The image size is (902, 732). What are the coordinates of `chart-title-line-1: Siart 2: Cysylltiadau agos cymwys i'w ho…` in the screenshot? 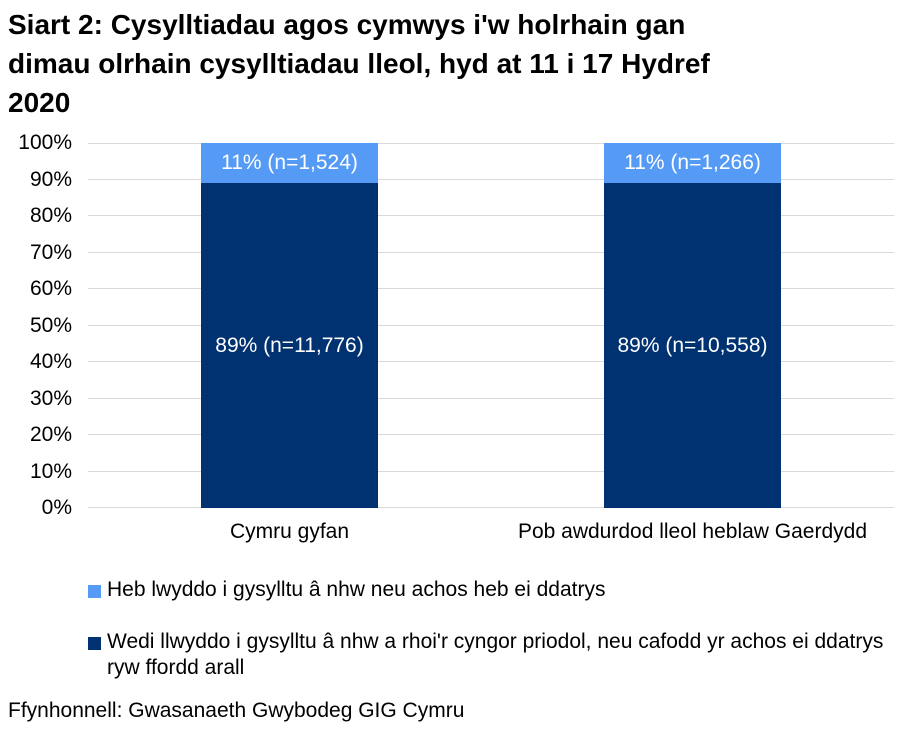 It's located at (347, 24).